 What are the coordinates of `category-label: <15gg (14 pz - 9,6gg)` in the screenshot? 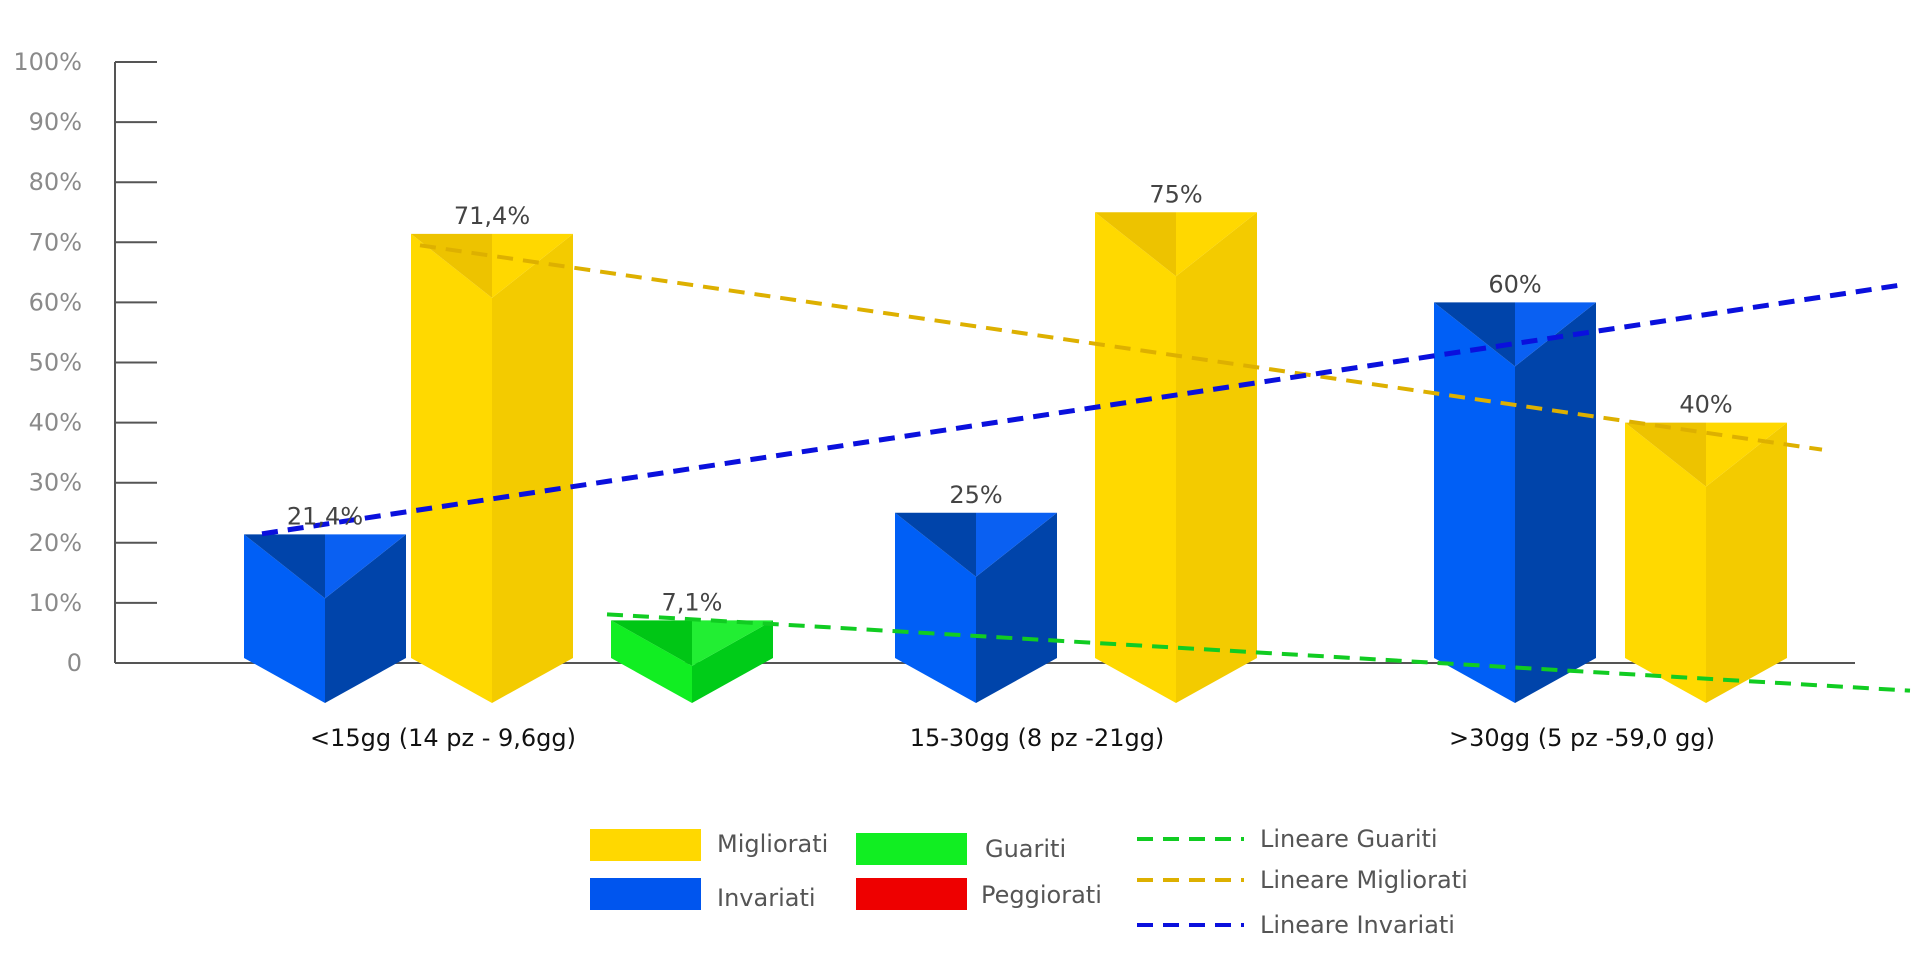 It's located at (443, 738).